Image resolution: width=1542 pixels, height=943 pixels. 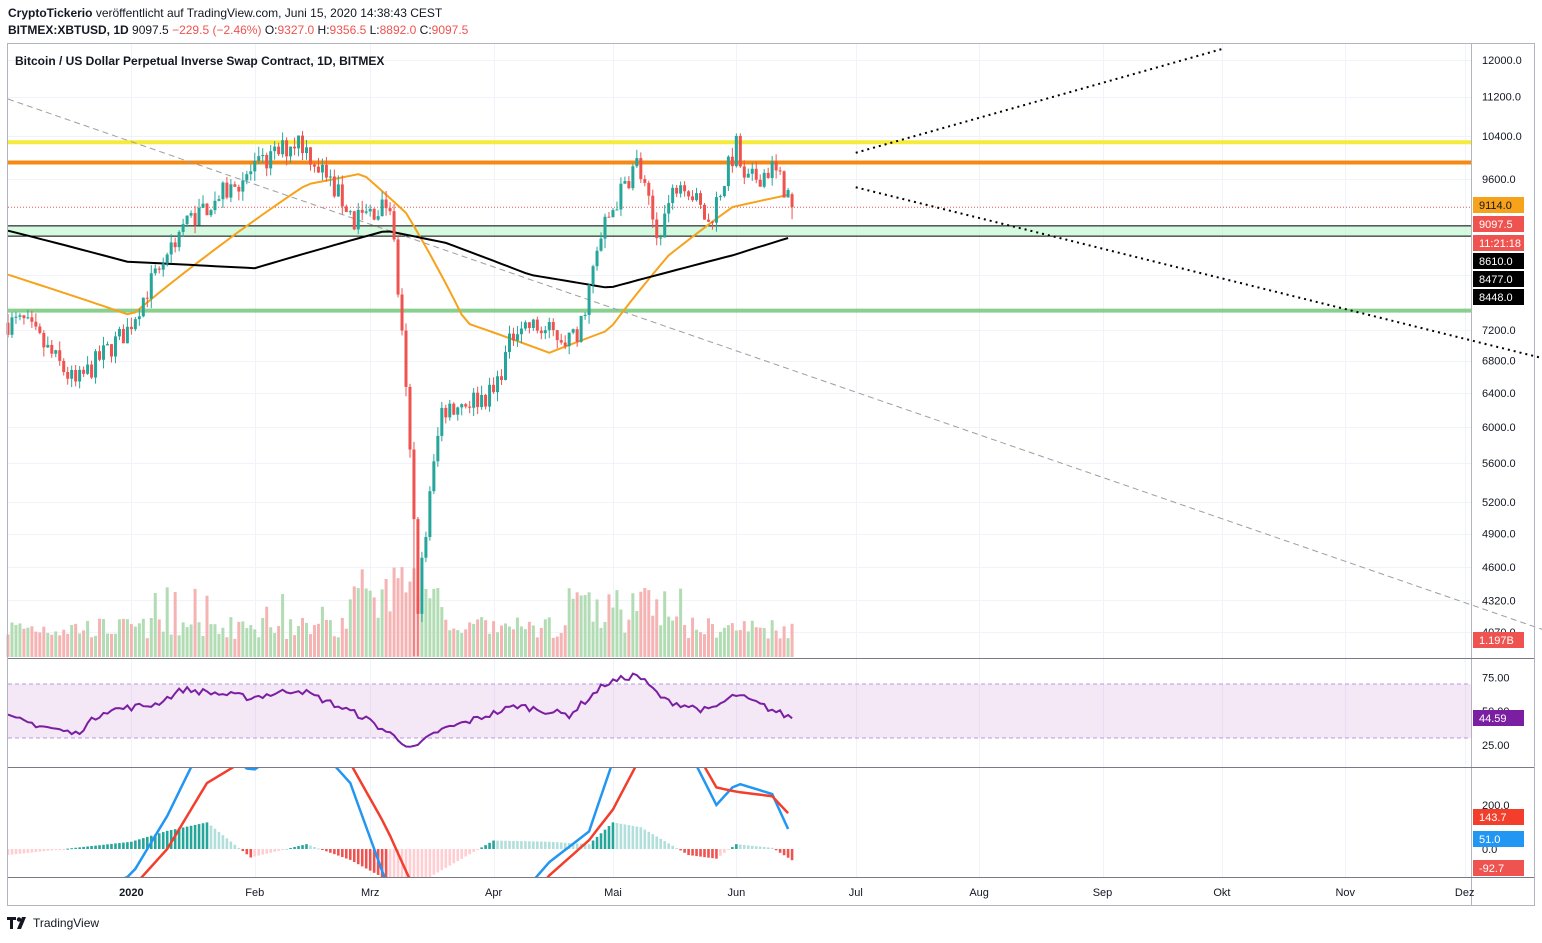 I want to click on badge-level-3-bg, so click(x=1498, y=297).